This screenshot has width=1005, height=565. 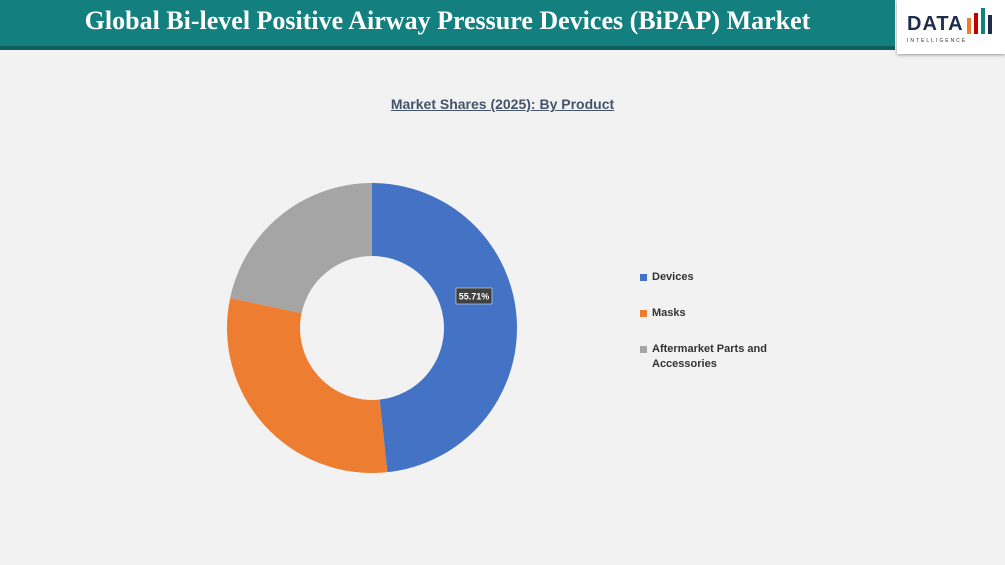 I want to click on logo-name: DATA, so click(x=935, y=24).